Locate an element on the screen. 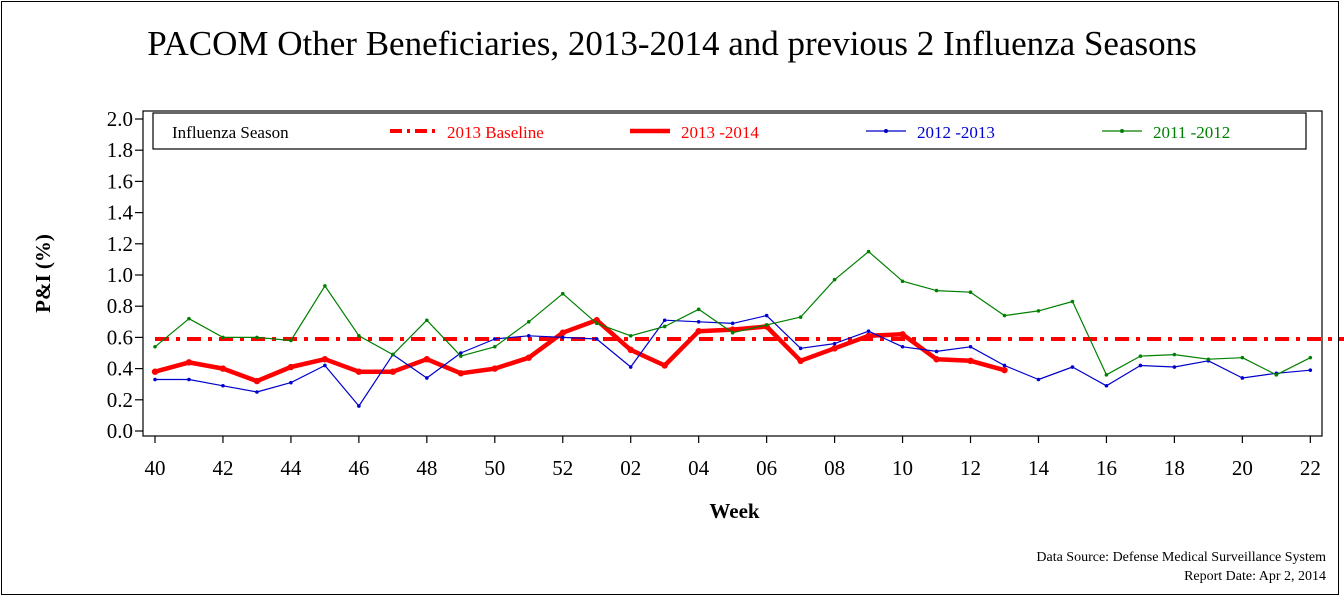  x-tick-label: 02 is located at coordinates (630, 468).